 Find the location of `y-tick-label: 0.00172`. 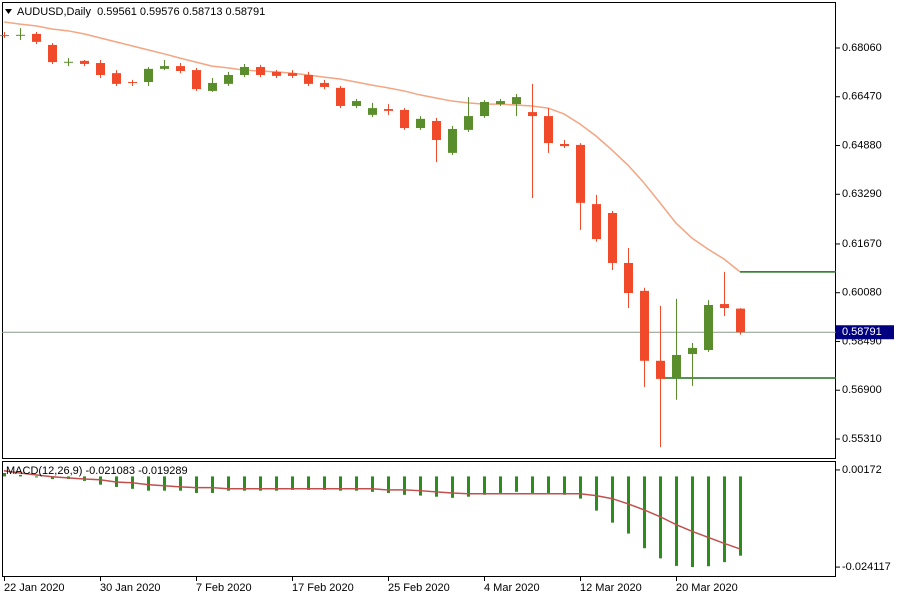

y-tick-label: 0.00172 is located at coordinates (862, 470).